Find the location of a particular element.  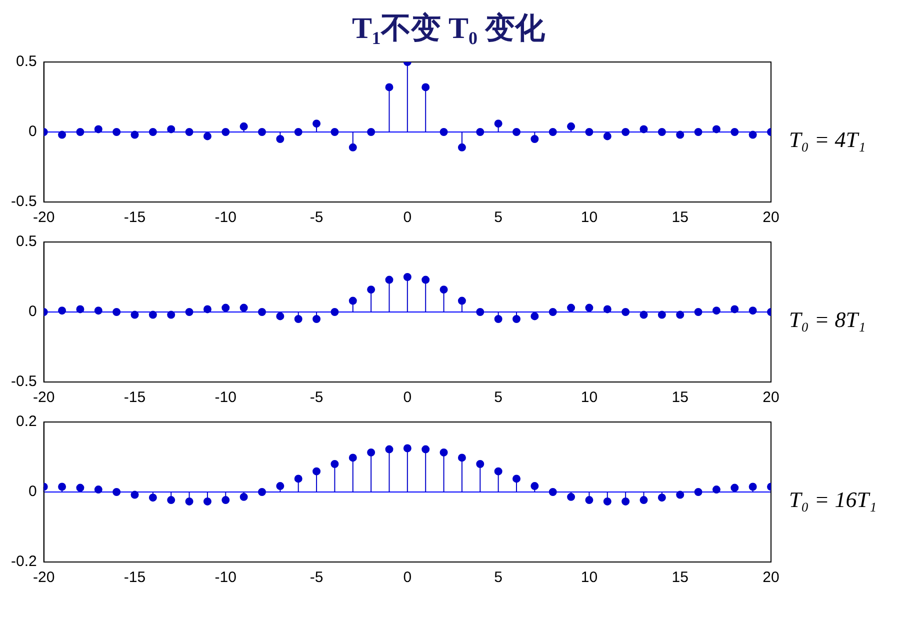

text: T₀ = 16T₁ is located at coordinates (833, 500).